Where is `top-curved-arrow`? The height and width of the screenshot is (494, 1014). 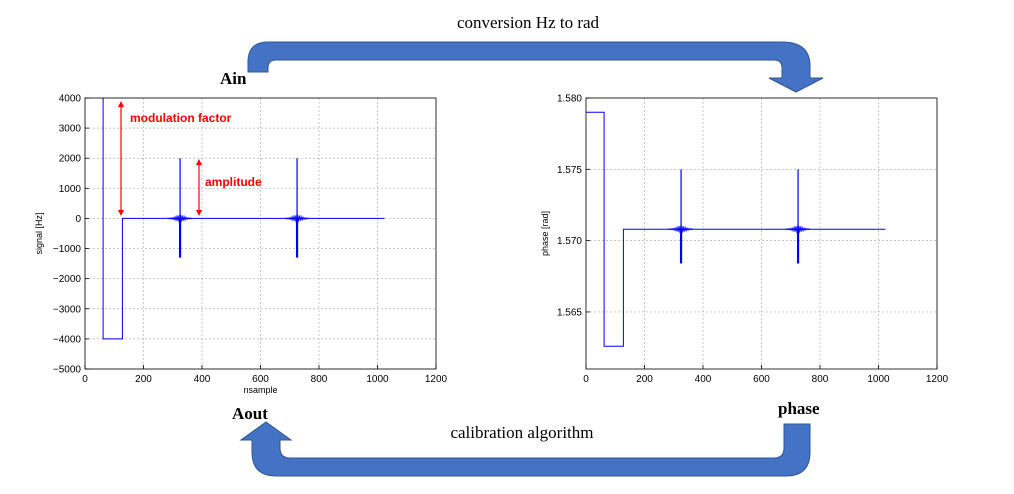 top-curved-arrow is located at coordinates (535, 67).